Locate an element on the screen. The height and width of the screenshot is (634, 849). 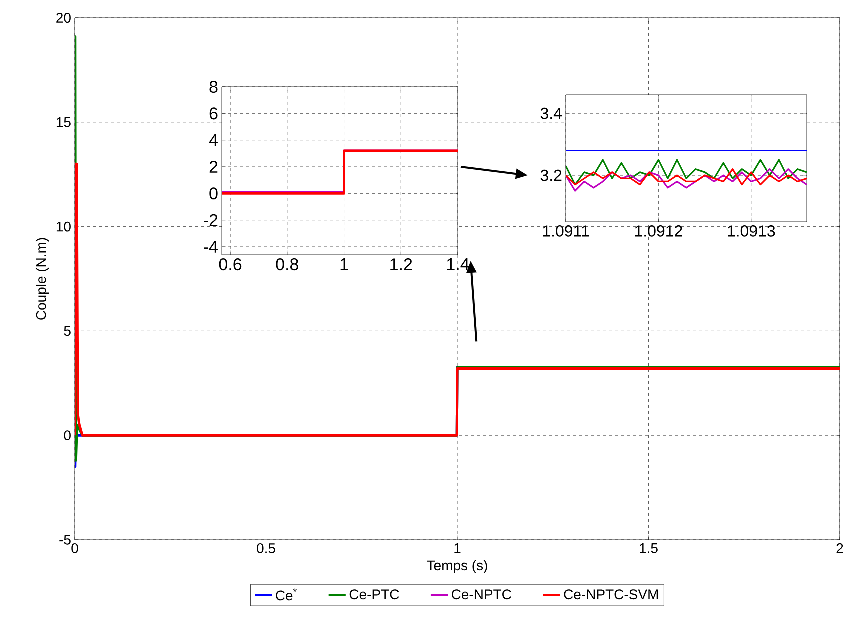
legend-label: Ce-PTC is located at coordinates (375, 595).